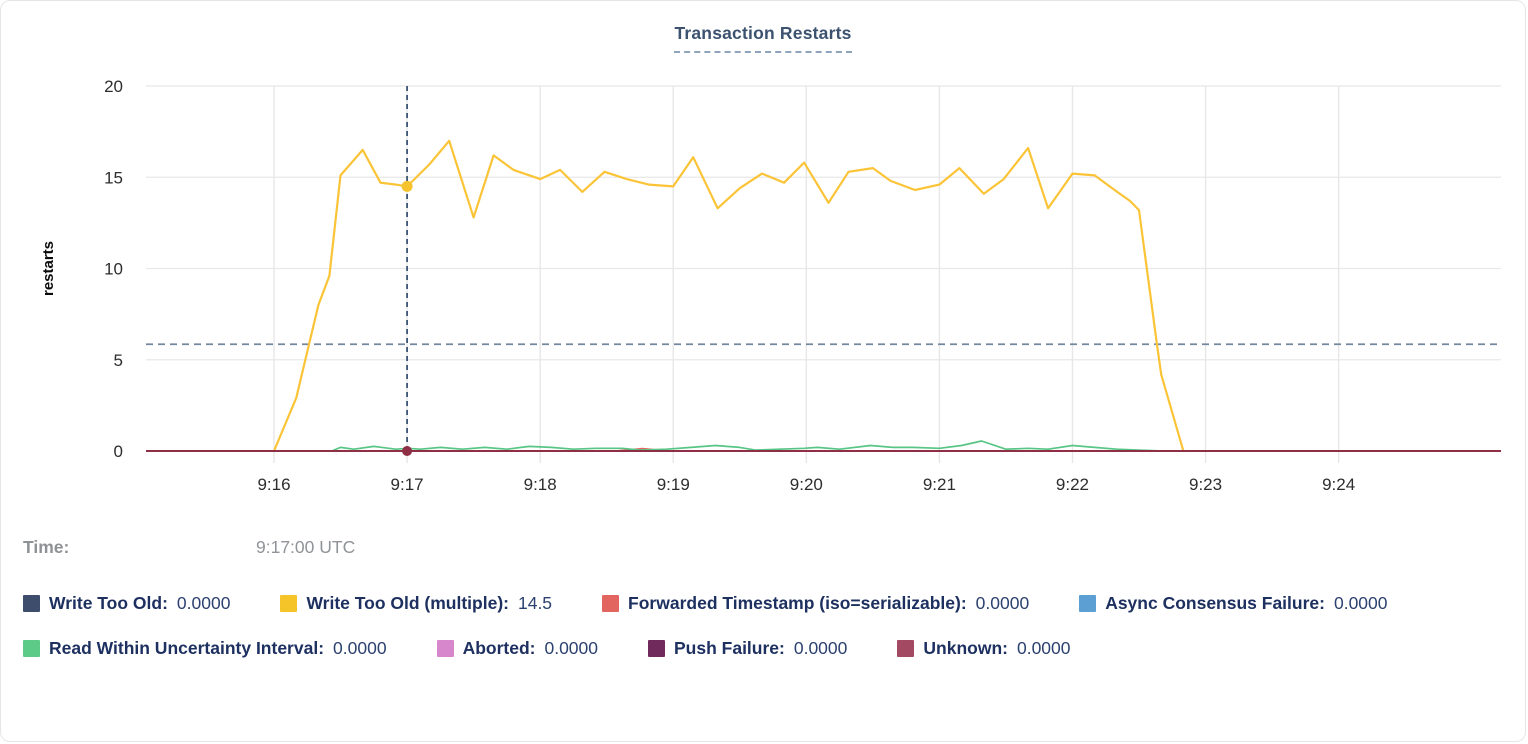  Describe the element at coordinates (1338, 484) in the screenshot. I see `x-tick-label: 9:24` at that location.